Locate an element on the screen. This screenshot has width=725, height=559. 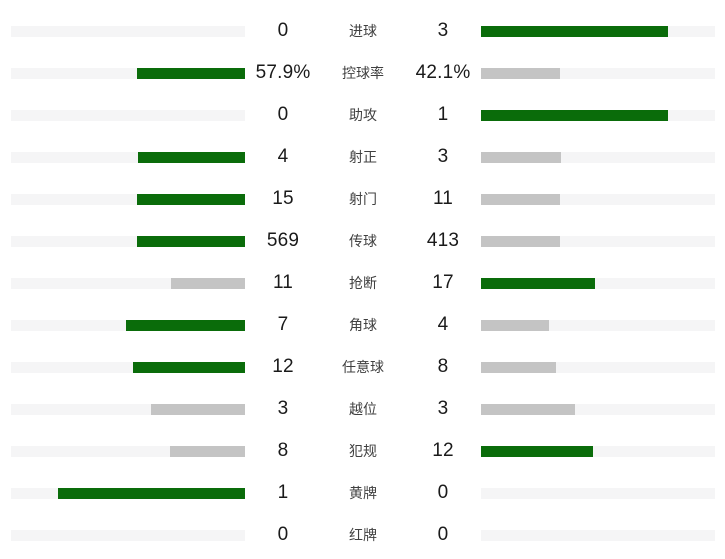
stat-label: 角球 is located at coordinates (363, 325).